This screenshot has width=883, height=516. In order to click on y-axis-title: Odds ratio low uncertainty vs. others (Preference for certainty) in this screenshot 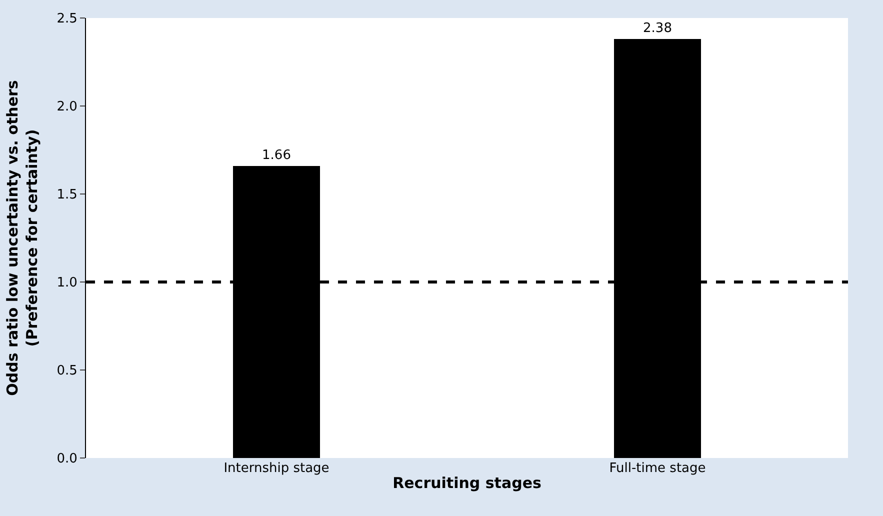, I will do `click(22, 238)`.